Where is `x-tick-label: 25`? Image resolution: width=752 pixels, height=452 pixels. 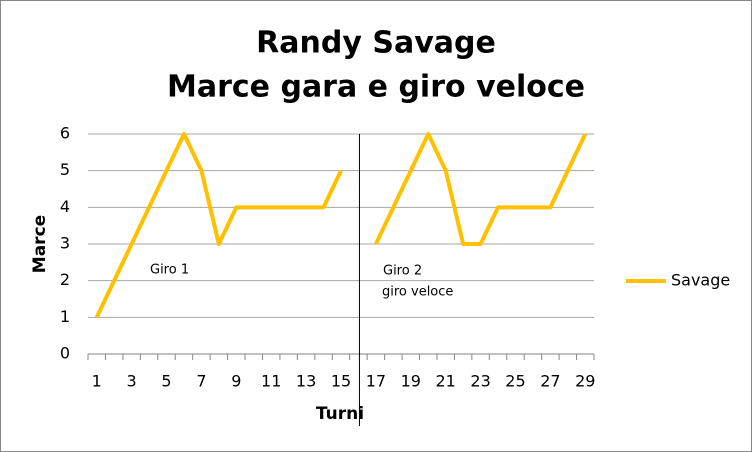 x-tick-label: 25 is located at coordinates (515, 381).